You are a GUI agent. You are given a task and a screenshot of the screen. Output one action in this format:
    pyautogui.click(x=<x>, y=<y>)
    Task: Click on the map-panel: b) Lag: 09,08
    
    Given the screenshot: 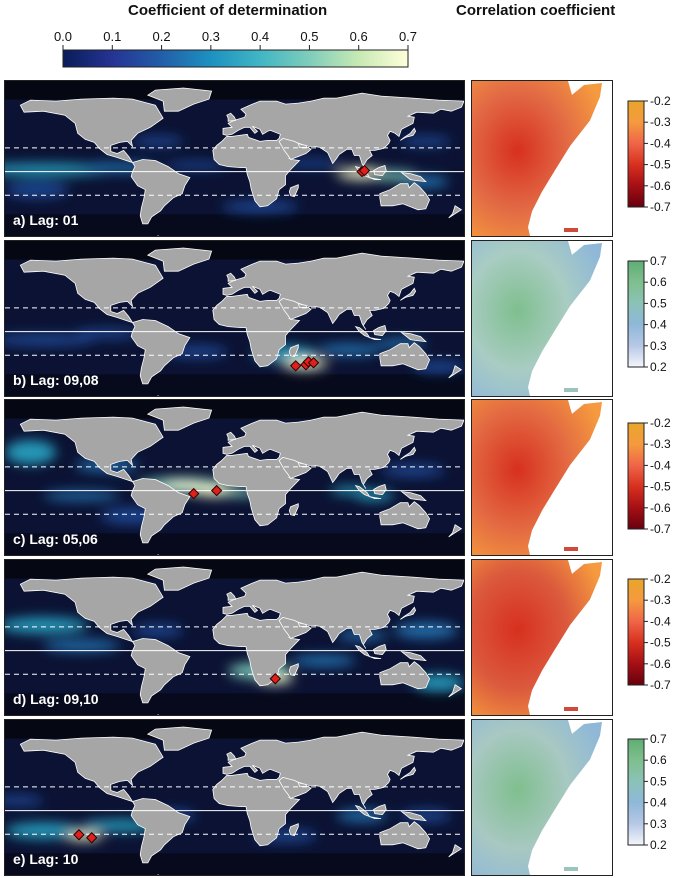 What is the action you would take?
    pyautogui.click(x=234, y=318)
    